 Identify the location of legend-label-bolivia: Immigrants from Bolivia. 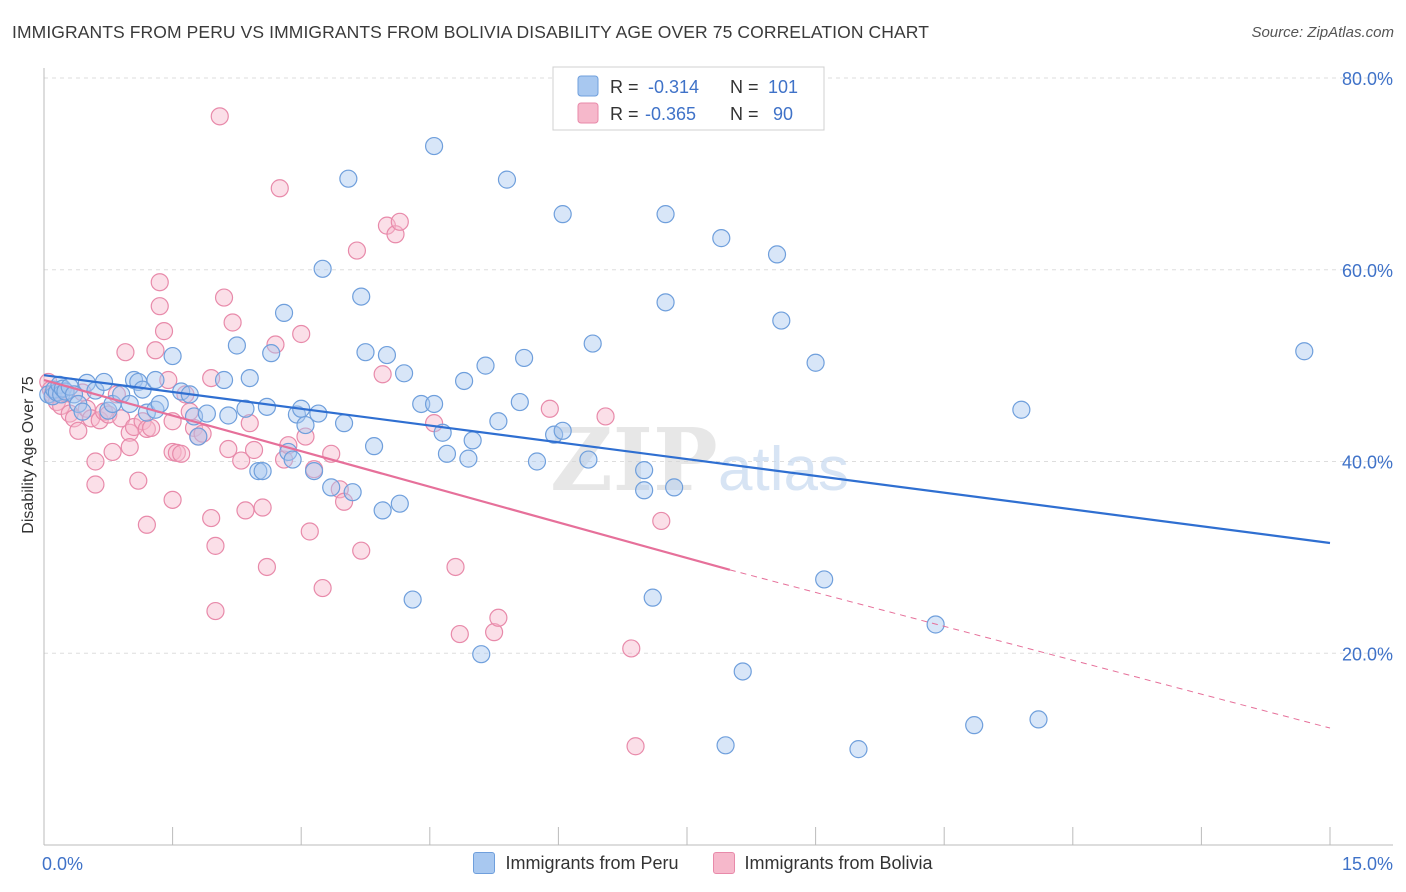
(838, 862).